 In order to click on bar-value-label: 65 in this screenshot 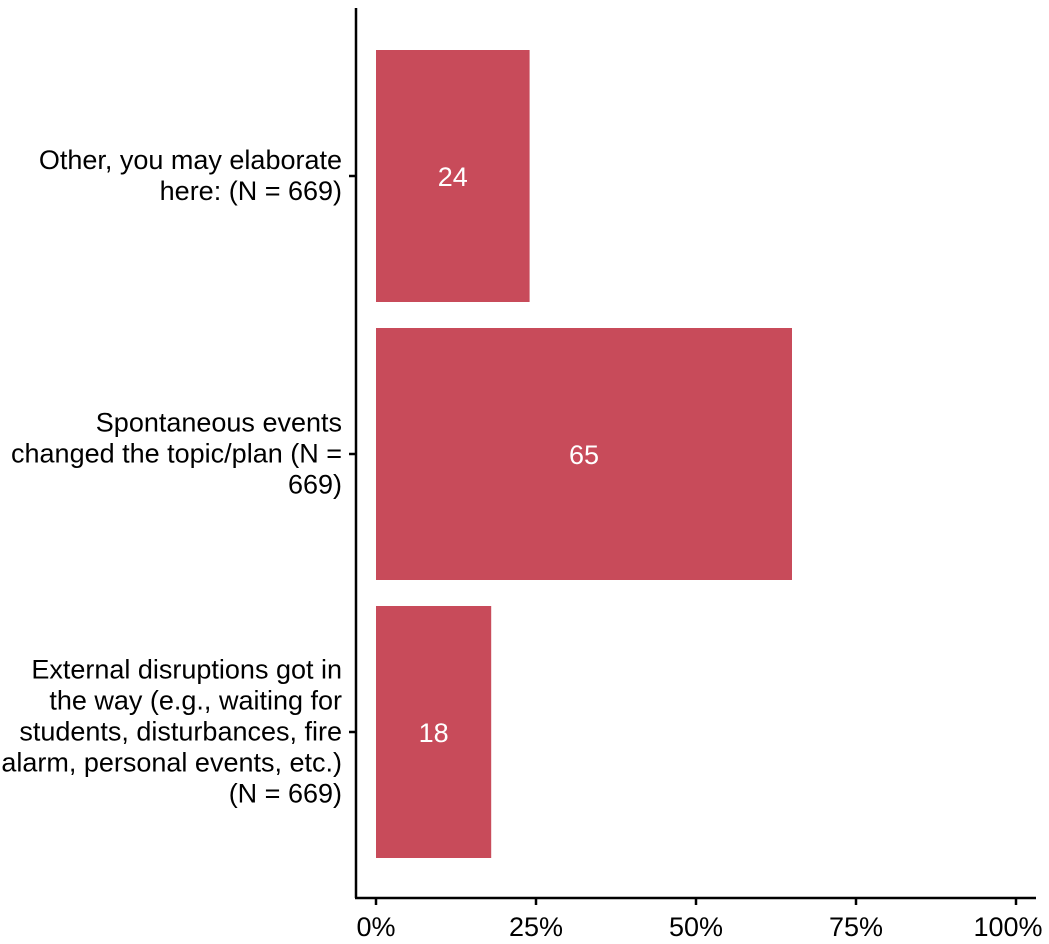, I will do `click(584, 455)`.